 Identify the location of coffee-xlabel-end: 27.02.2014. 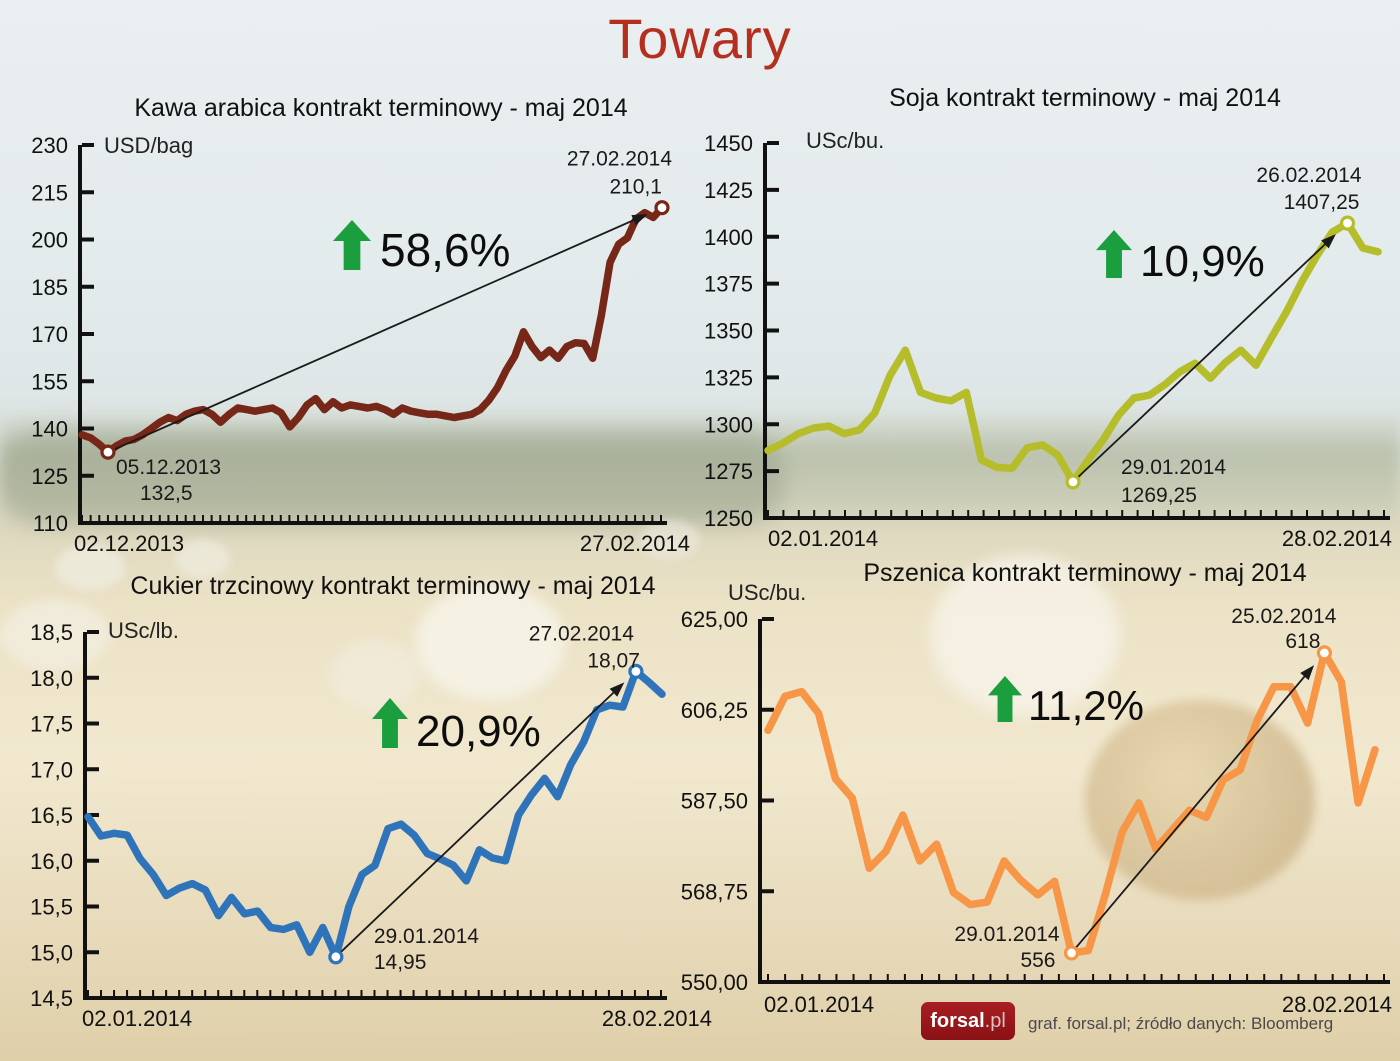
(635, 543).